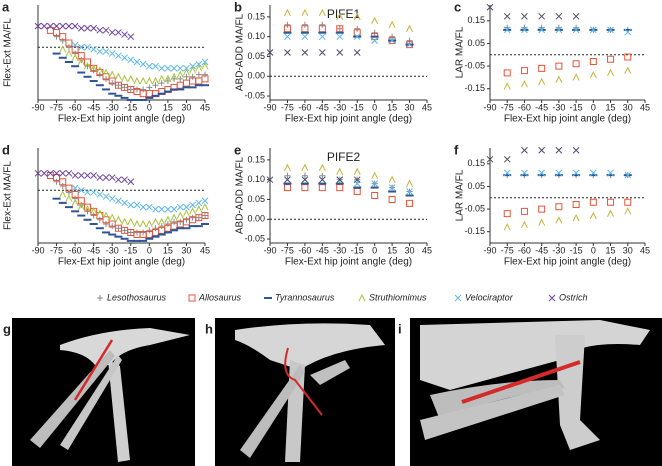  Describe the element at coordinates (593, 250) in the screenshot. I see `x-tick-label: 0` at that location.